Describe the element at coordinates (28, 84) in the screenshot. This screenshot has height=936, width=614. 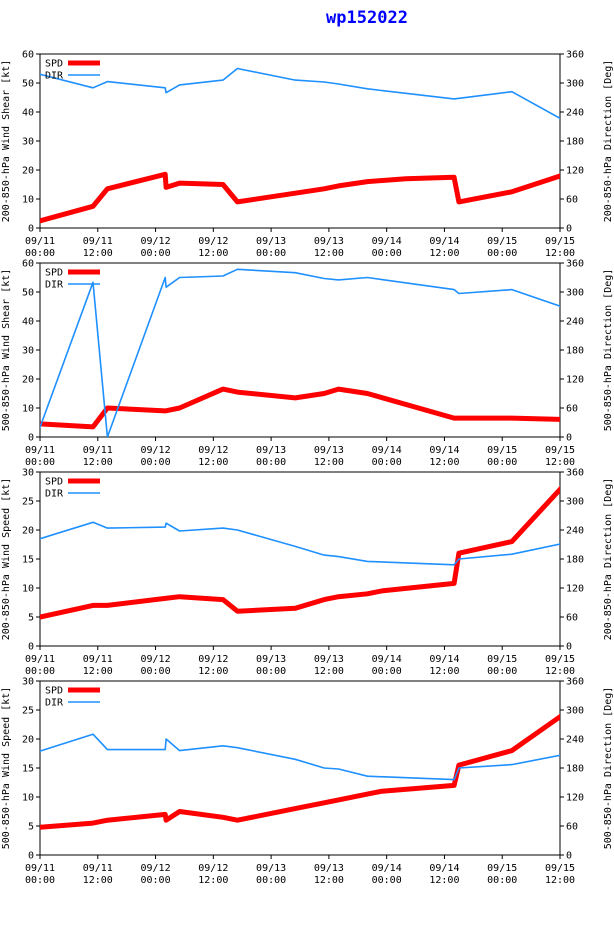
I see `left-tick-label: 50` at that location.